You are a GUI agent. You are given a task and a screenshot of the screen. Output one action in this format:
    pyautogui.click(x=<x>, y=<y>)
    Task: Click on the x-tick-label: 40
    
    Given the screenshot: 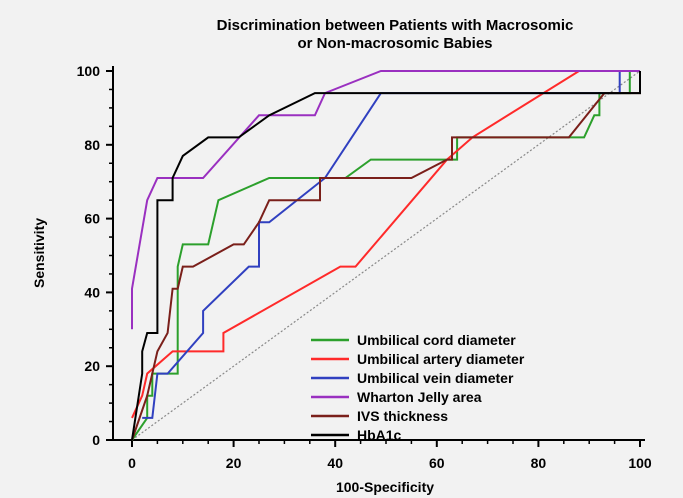 What is the action you would take?
    pyautogui.click(x=335, y=463)
    